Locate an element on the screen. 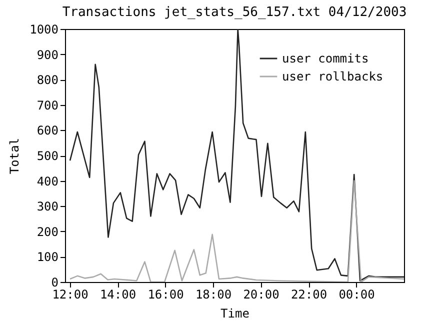  x-tick-label: 00:00 is located at coordinates (356, 295).